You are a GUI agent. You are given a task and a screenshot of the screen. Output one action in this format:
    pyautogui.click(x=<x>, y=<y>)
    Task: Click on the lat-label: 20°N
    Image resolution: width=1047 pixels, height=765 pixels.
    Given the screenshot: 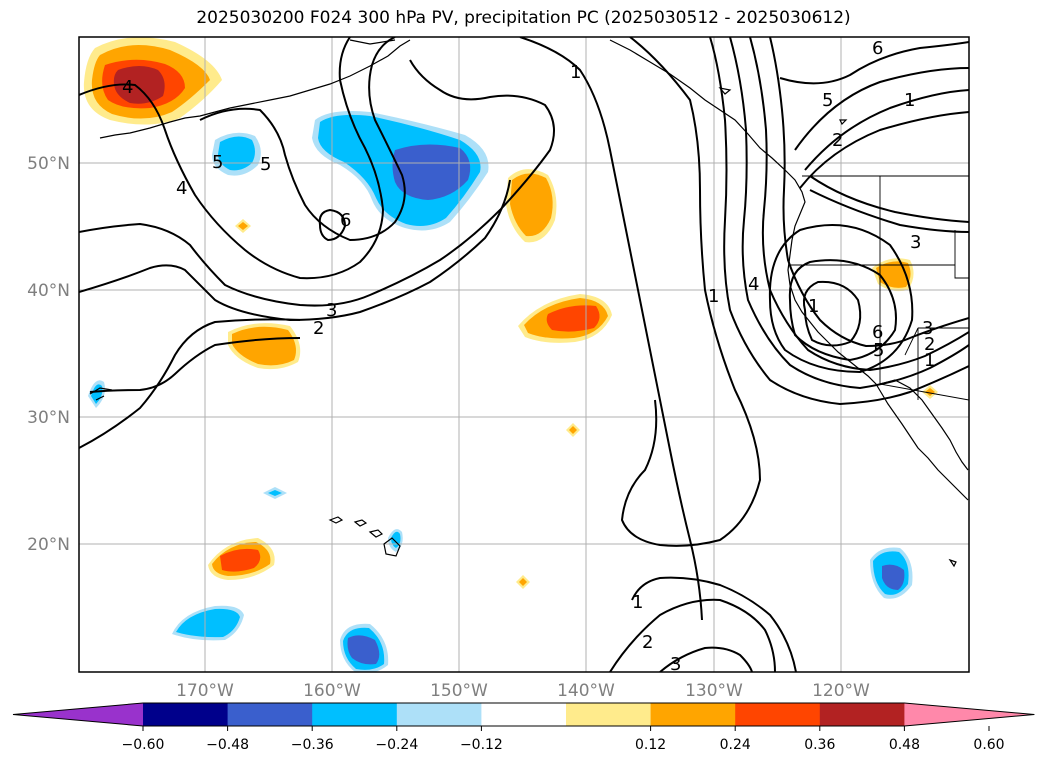 What is the action you would take?
    pyautogui.click(x=48, y=545)
    